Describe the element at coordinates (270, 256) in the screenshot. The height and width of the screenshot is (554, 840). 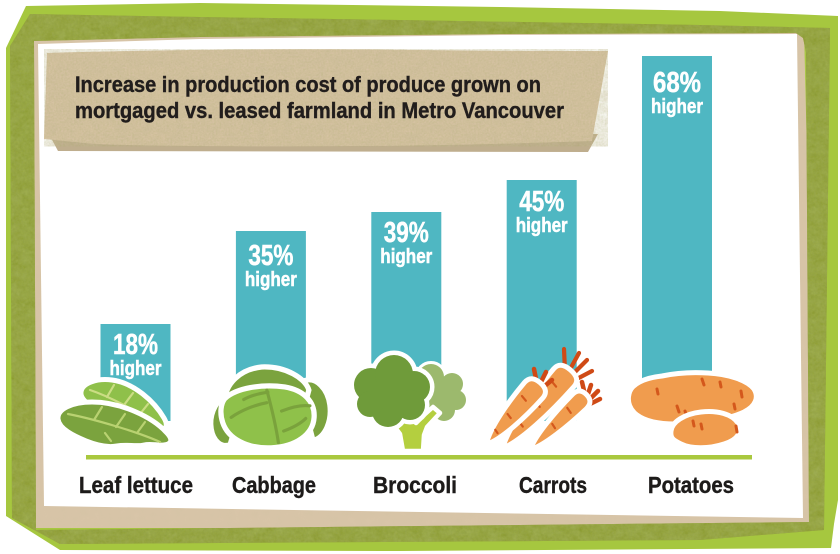
I see `svg-text: 35%` at that location.